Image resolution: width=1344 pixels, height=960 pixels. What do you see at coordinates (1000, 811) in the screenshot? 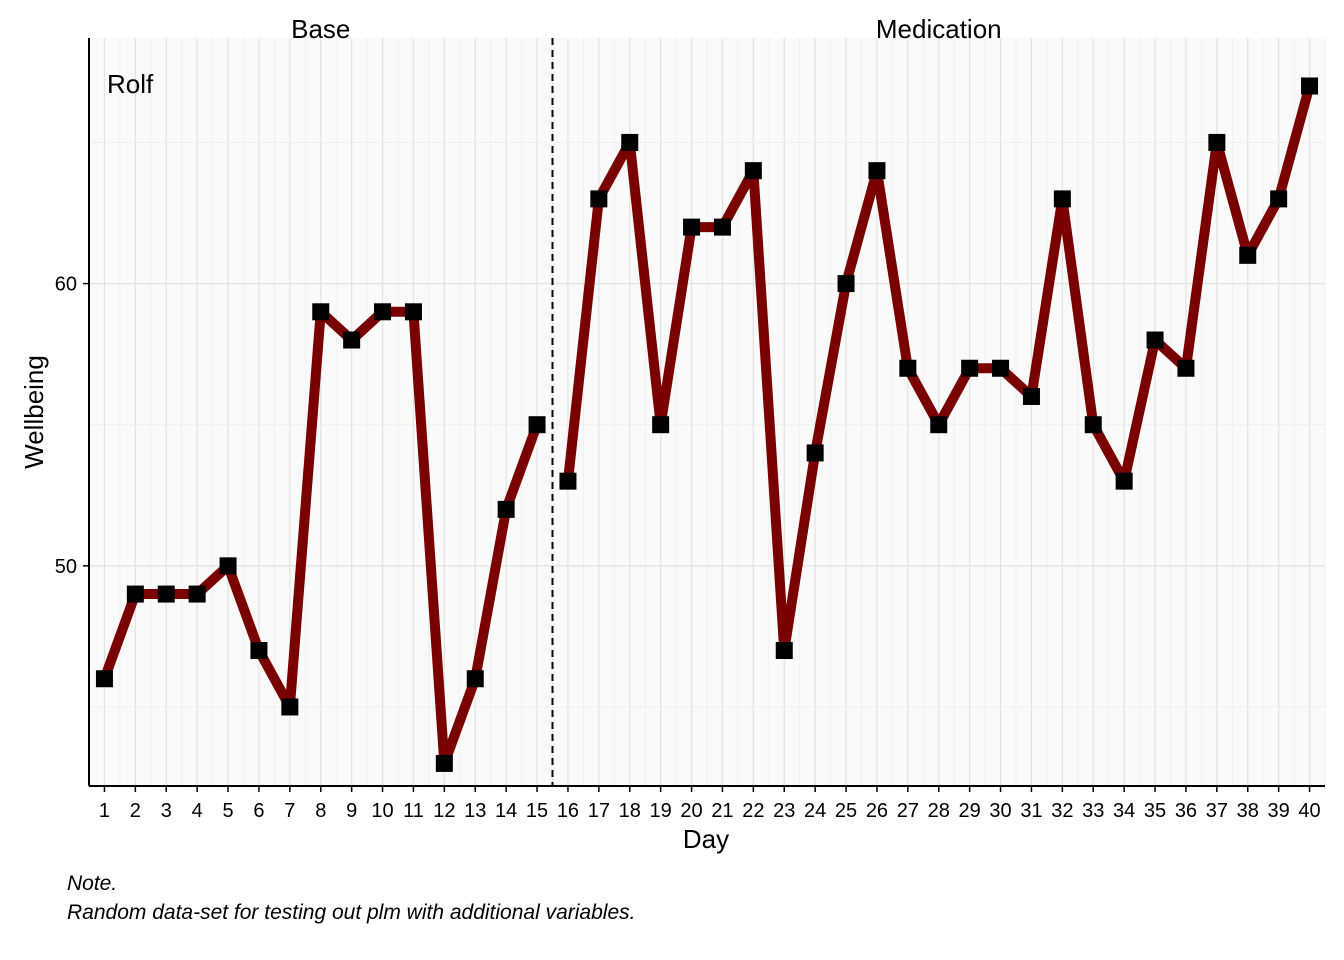
I see `x-tick-label: 30` at bounding box center [1000, 811].